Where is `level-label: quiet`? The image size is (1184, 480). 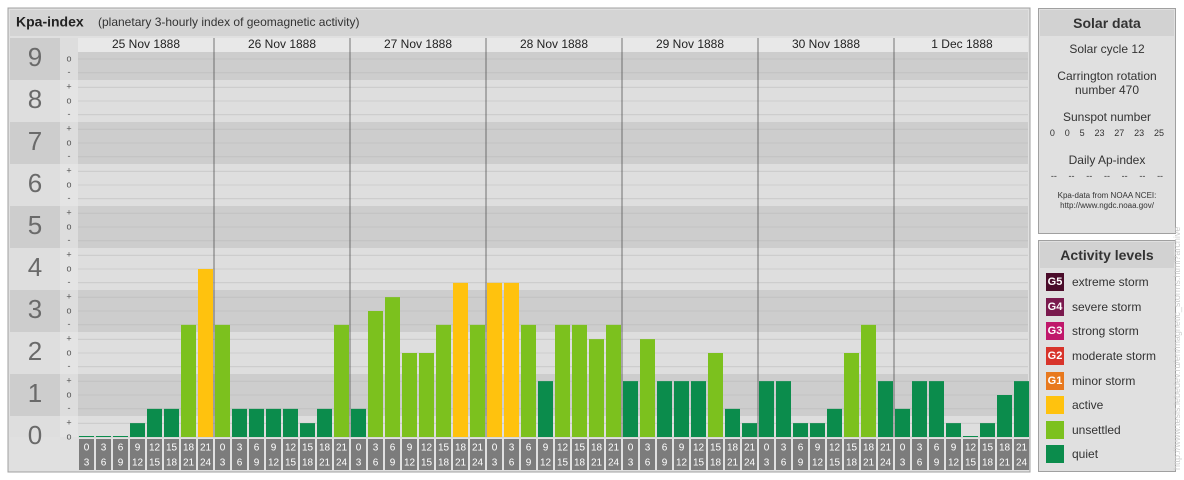
level-label: quiet is located at coordinates (1085, 454).